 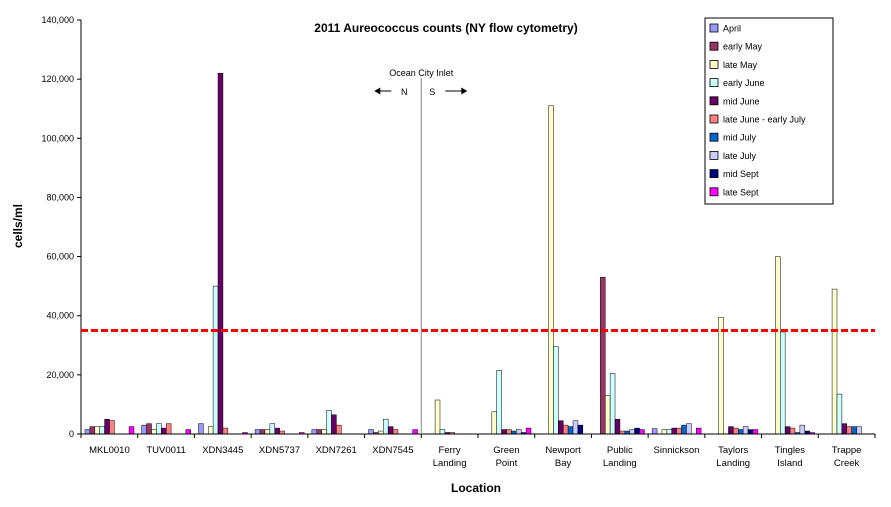 I want to click on x-category-label: XDN7545, so click(x=392, y=450).